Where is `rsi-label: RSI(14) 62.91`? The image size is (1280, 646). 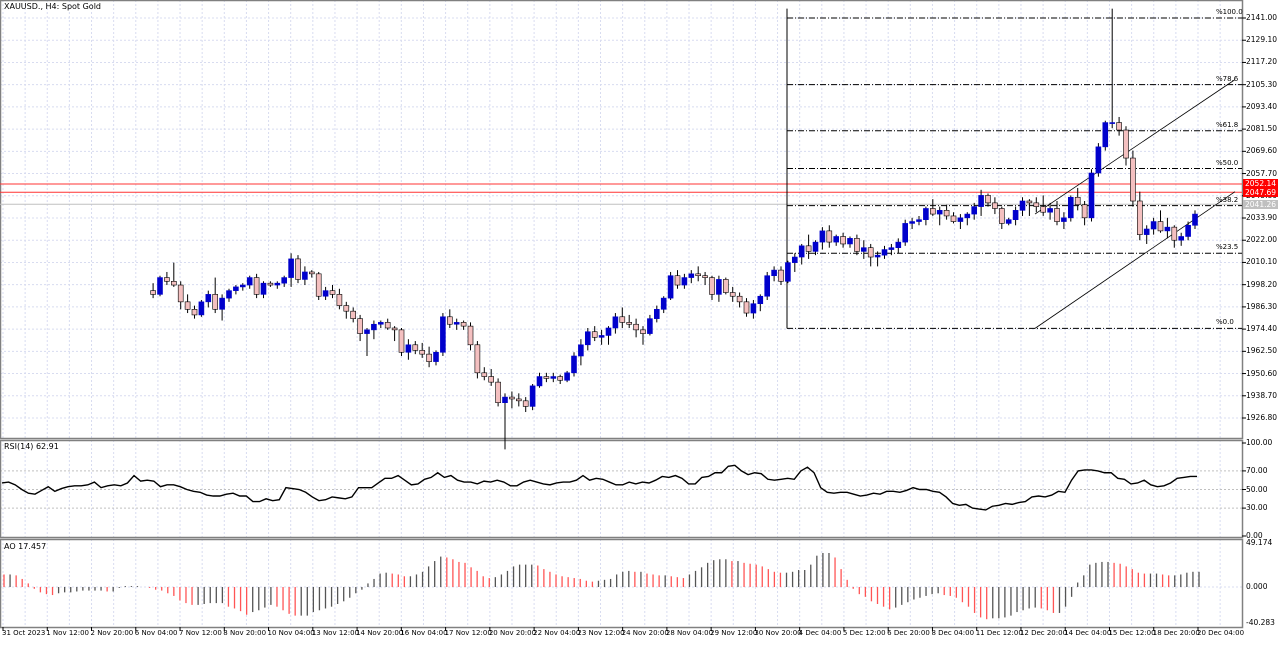
rsi-label: RSI(14) 62.91 is located at coordinates (31, 446).